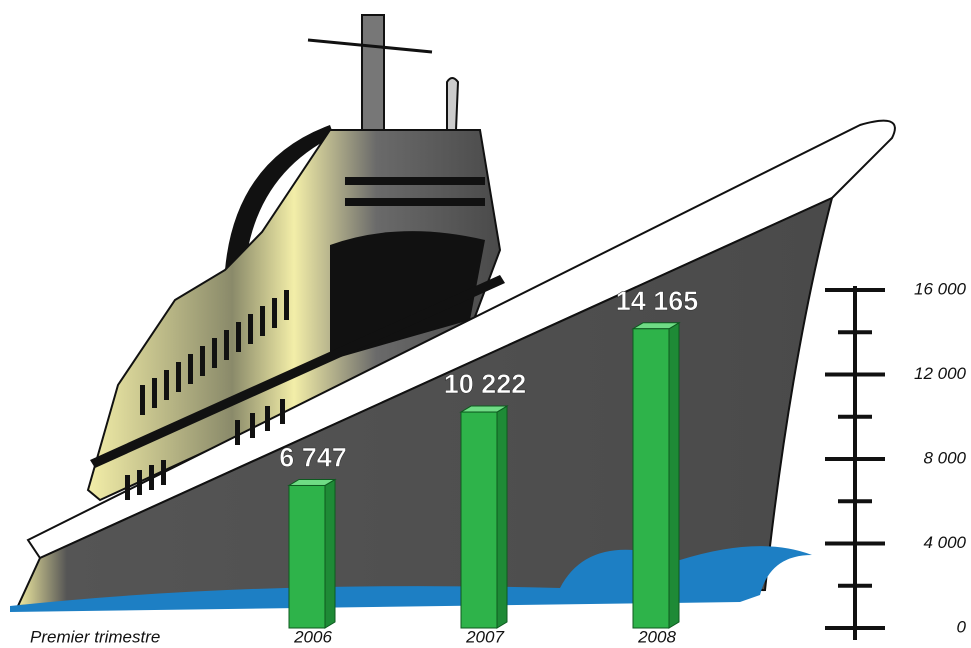 The height and width of the screenshot is (648, 971). I want to click on x-tick-label: 2008, so click(656, 636).